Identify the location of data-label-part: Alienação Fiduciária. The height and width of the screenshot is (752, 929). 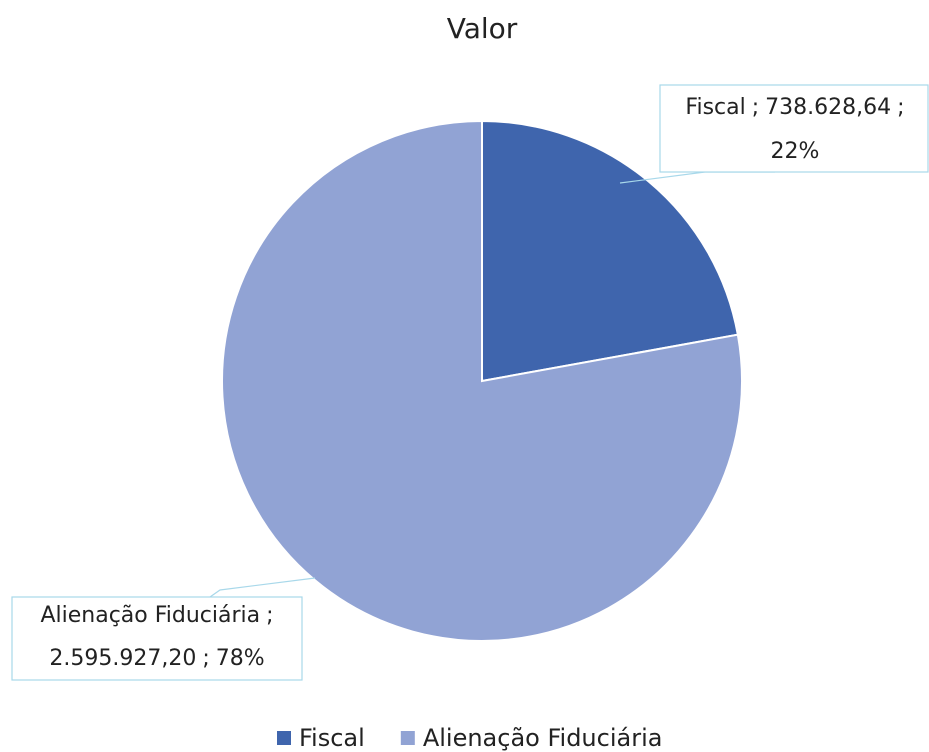
(150, 615).